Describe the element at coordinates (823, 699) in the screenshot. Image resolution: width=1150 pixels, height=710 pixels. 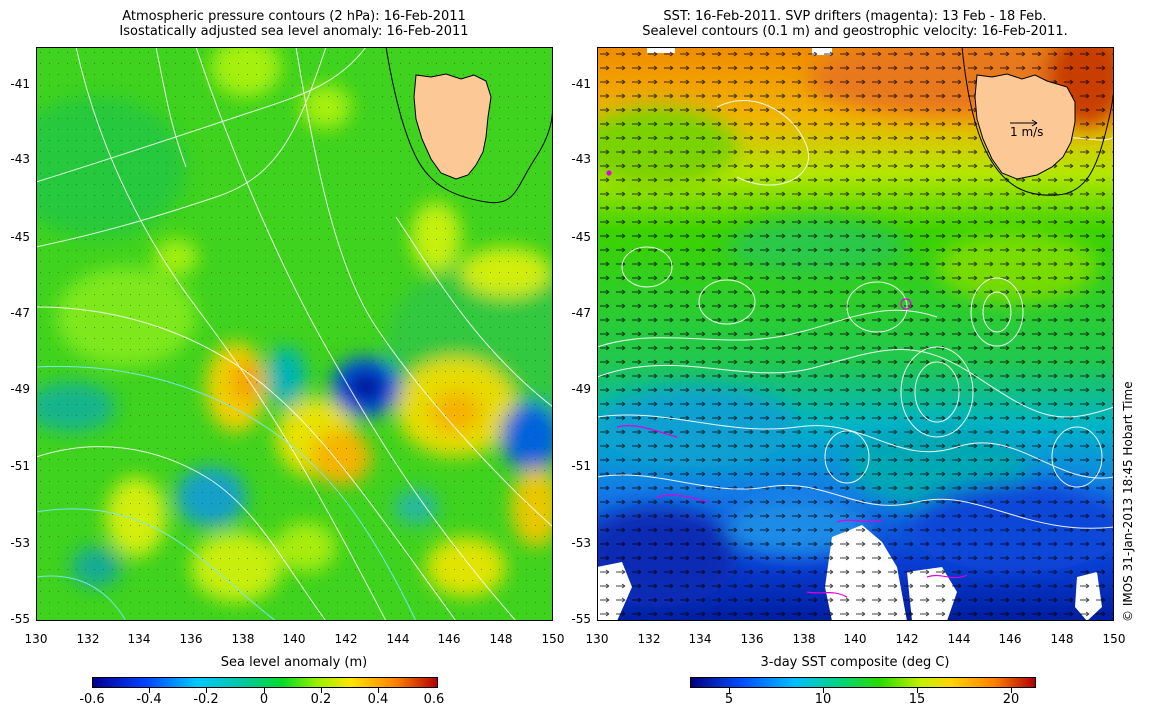
I see `colorbar-tick: 10` at that location.